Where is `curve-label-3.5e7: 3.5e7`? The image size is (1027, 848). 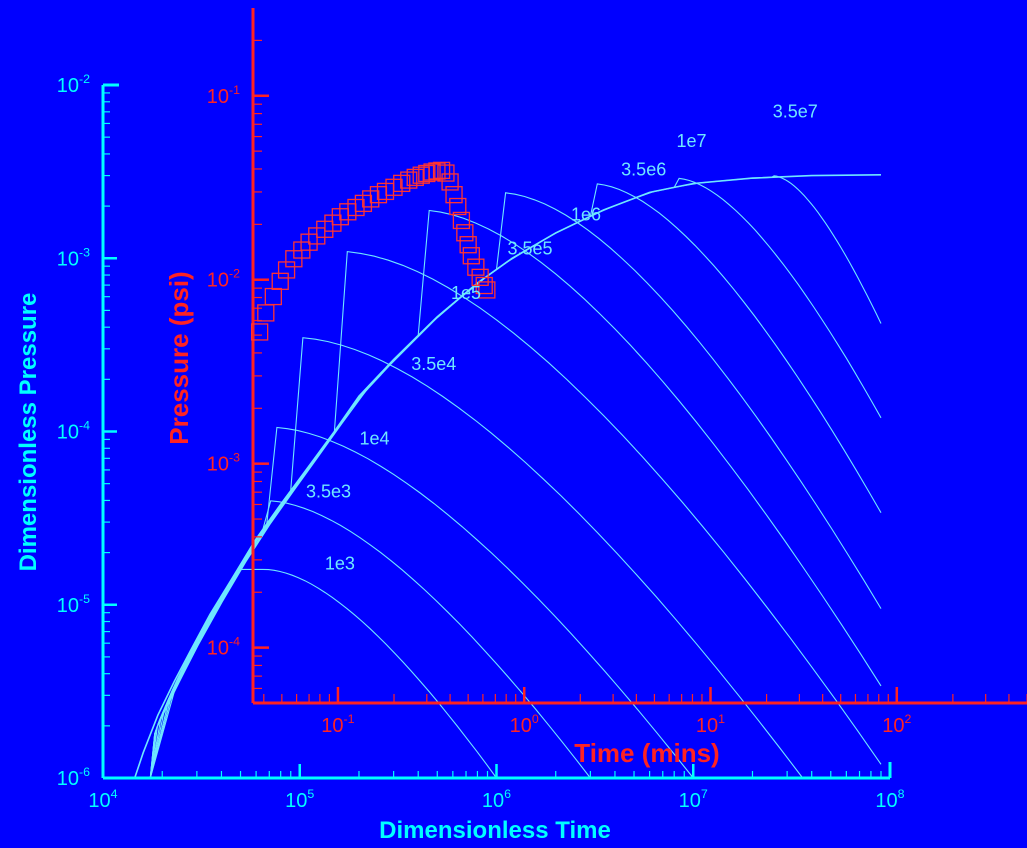 curve-label-3.5e7: 3.5e7 is located at coordinates (795, 111).